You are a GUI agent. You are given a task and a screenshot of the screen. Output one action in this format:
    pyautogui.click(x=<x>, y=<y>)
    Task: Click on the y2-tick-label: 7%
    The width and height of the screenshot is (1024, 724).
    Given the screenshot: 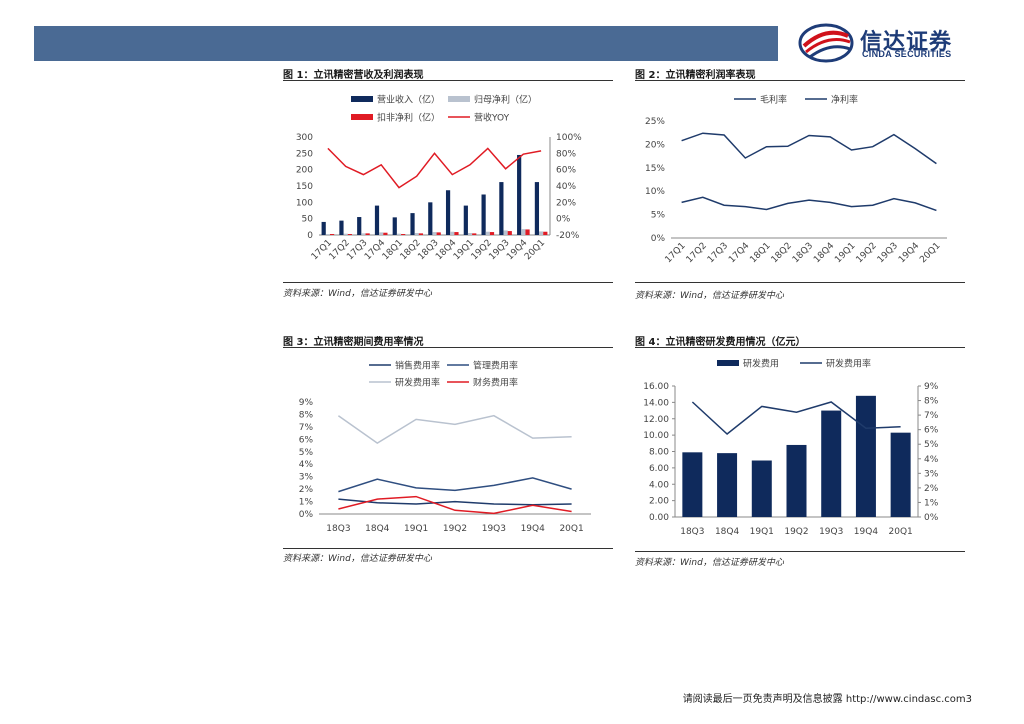 What is the action you would take?
    pyautogui.click(x=931, y=416)
    